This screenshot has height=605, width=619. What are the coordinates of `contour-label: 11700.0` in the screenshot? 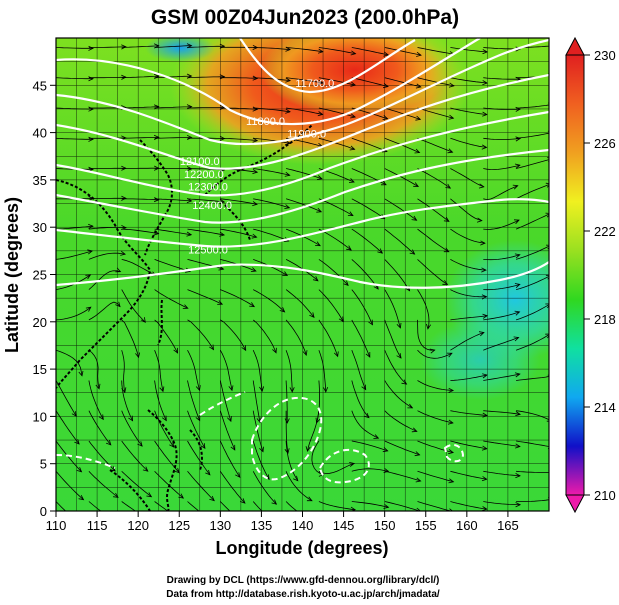 It's located at (314, 84).